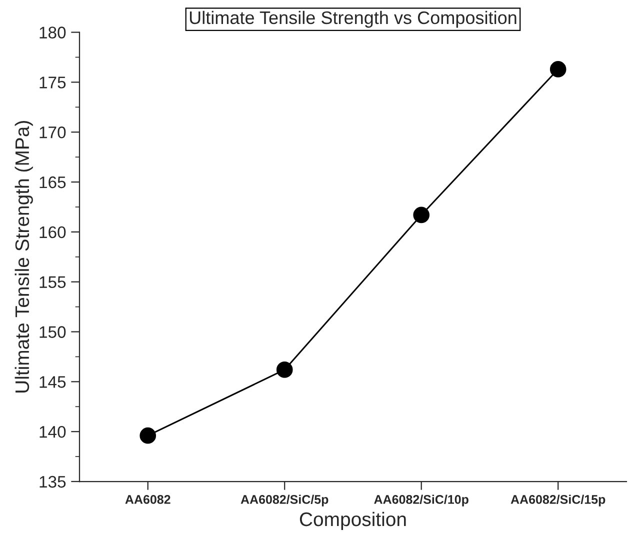 The image size is (636, 538). I want to click on y-tick-label: 155, so click(53, 282).